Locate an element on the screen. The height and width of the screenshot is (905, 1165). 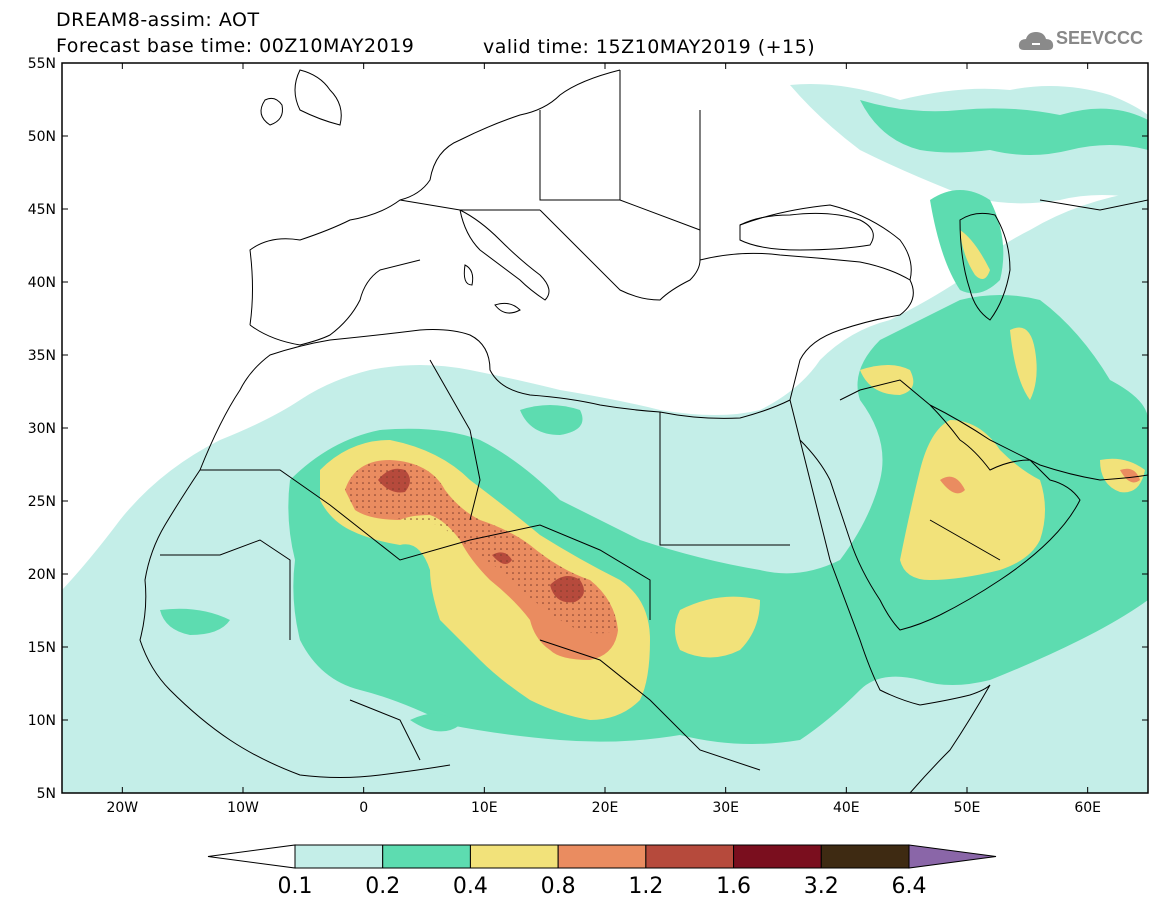
lat-label: 15N is located at coordinates (42, 648).